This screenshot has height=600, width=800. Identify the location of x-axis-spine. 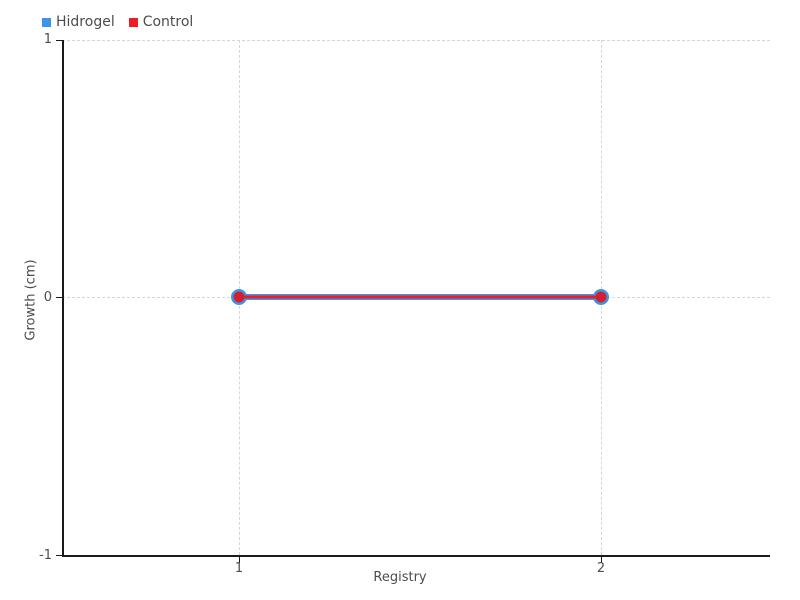
(416, 556).